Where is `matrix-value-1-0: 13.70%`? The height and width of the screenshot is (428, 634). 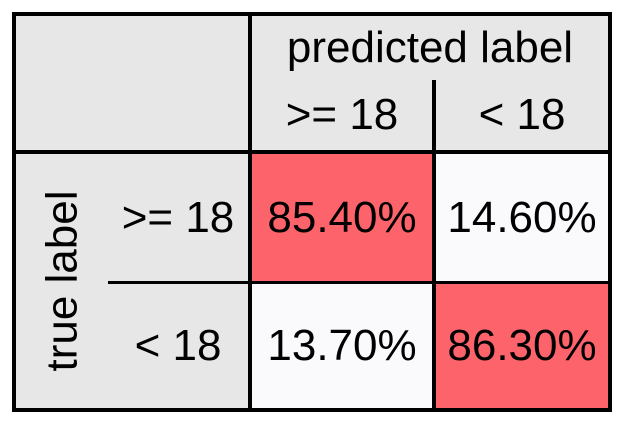
matrix-value-1-0: 13.70% is located at coordinates (342, 345).